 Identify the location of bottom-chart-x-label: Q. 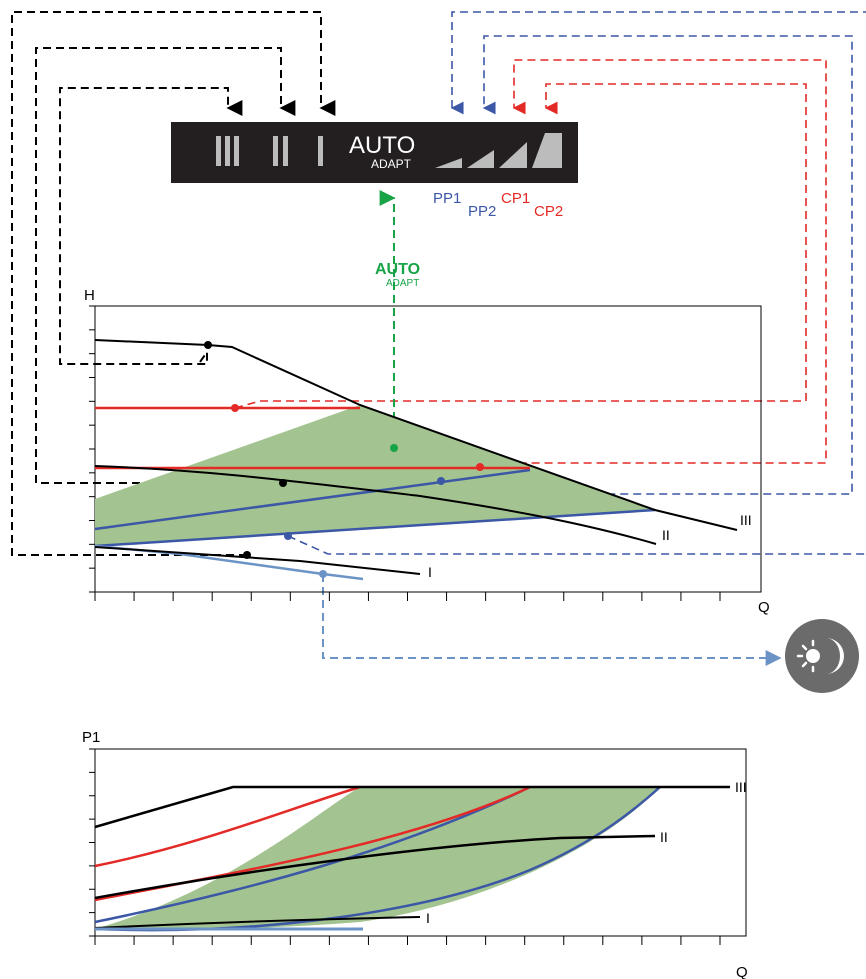
(742, 971).